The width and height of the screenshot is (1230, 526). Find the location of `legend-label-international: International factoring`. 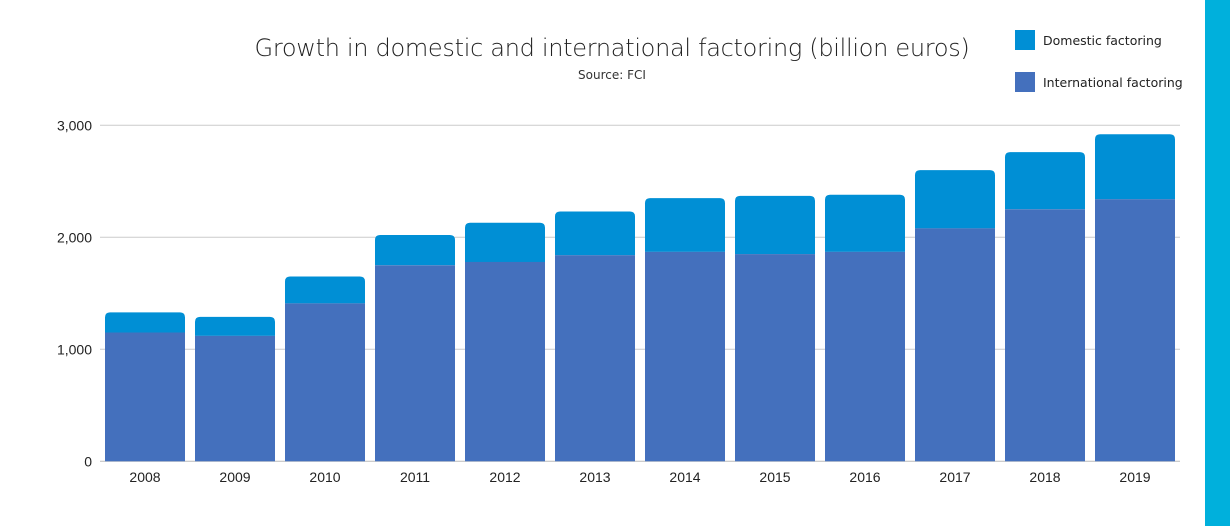

legend-label-international: International factoring is located at coordinates (1113, 82).